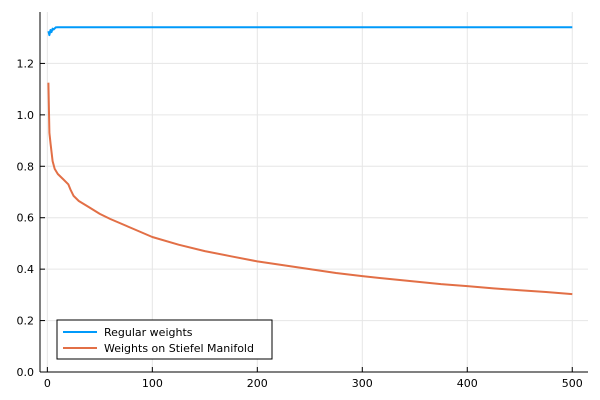 This screenshot has height=400, width=600. I want to click on x-tick-label-2: 200, so click(257, 383).